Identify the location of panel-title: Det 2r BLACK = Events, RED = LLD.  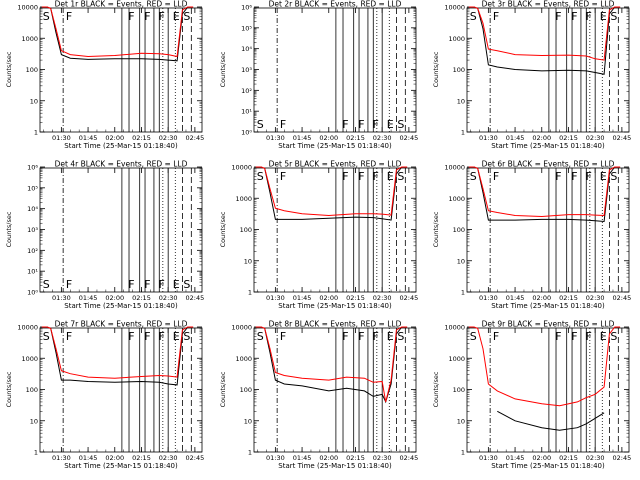
(335, 4).